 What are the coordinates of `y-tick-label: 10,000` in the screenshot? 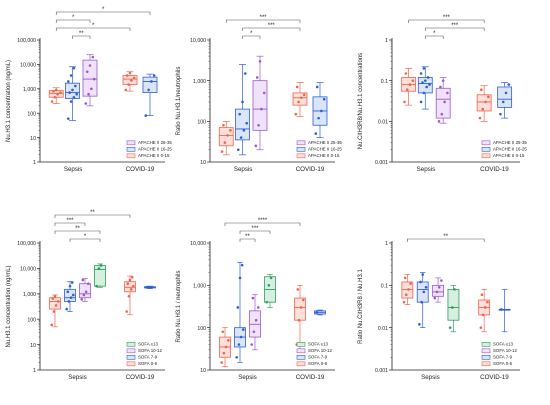 It's located at (28, 270).